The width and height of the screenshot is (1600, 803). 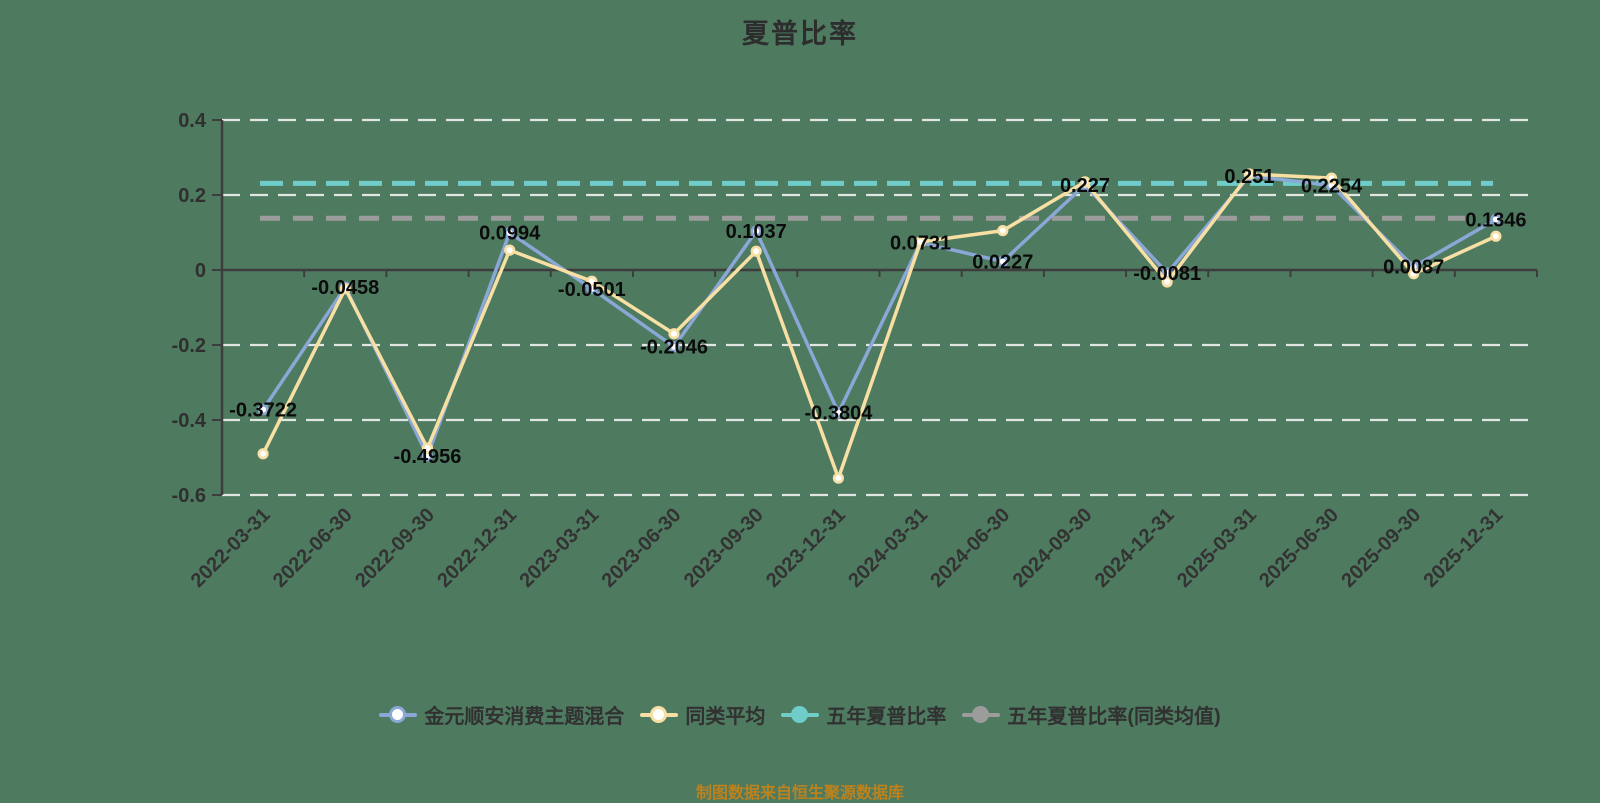 I want to click on legend-item-five-year-sharpe: 五年夏普比率, so click(x=863, y=714).